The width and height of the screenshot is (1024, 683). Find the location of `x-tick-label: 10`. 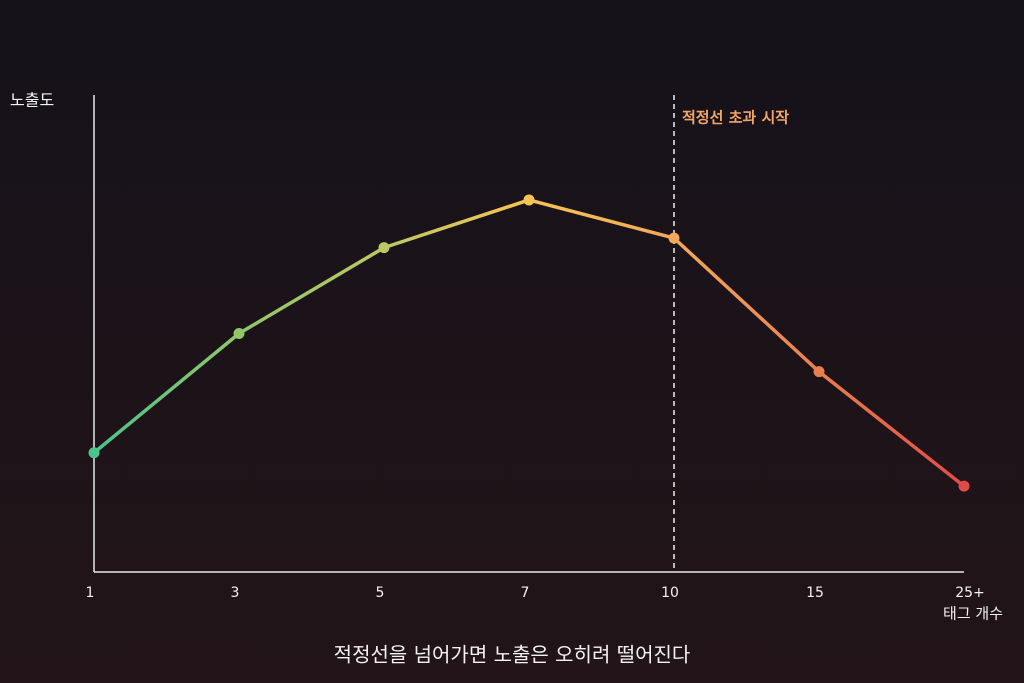

x-tick-label: 10 is located at coordinates (670, 593).